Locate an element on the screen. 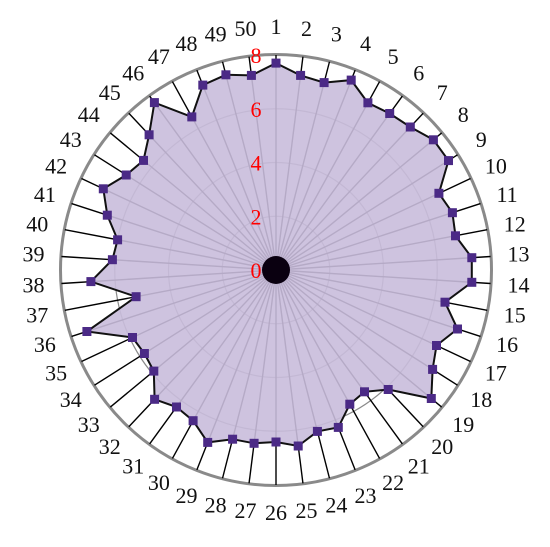 This screenshot has height=547, width=550. category-label-18: 18 is located at coordinates (481, 399).